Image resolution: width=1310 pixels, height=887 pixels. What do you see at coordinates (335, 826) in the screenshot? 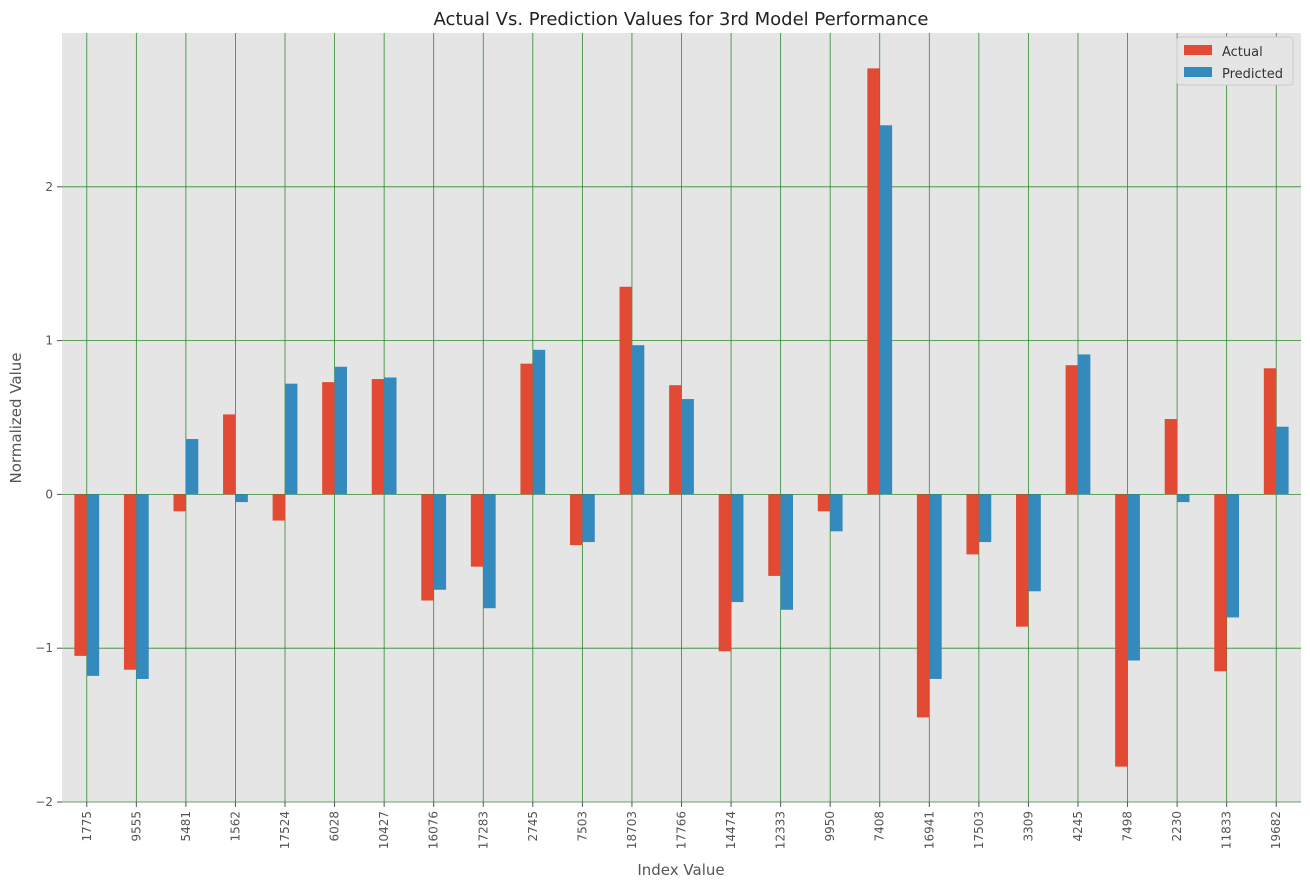
I see `x-tick-label: 6028` at bounding box center [335, 826].